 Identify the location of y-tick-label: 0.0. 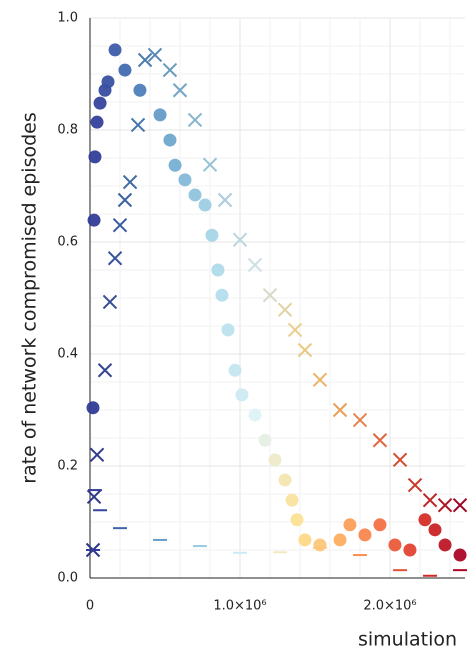
(67, 578).